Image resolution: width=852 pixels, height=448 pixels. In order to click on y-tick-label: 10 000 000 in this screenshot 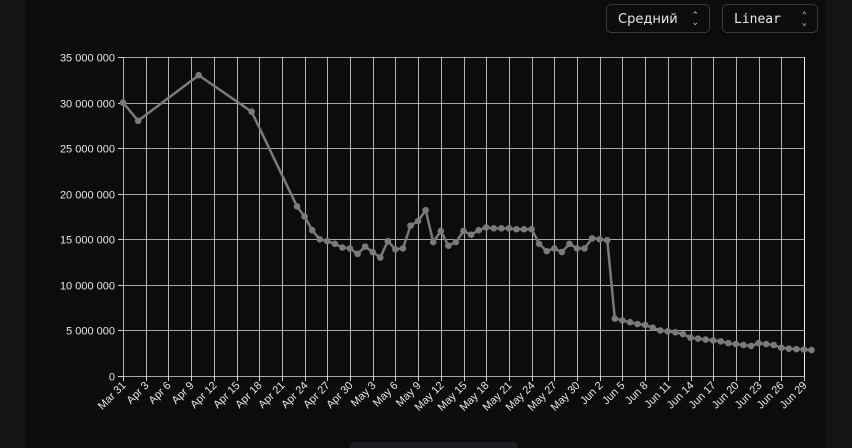, I will do `click(87, 287)`.